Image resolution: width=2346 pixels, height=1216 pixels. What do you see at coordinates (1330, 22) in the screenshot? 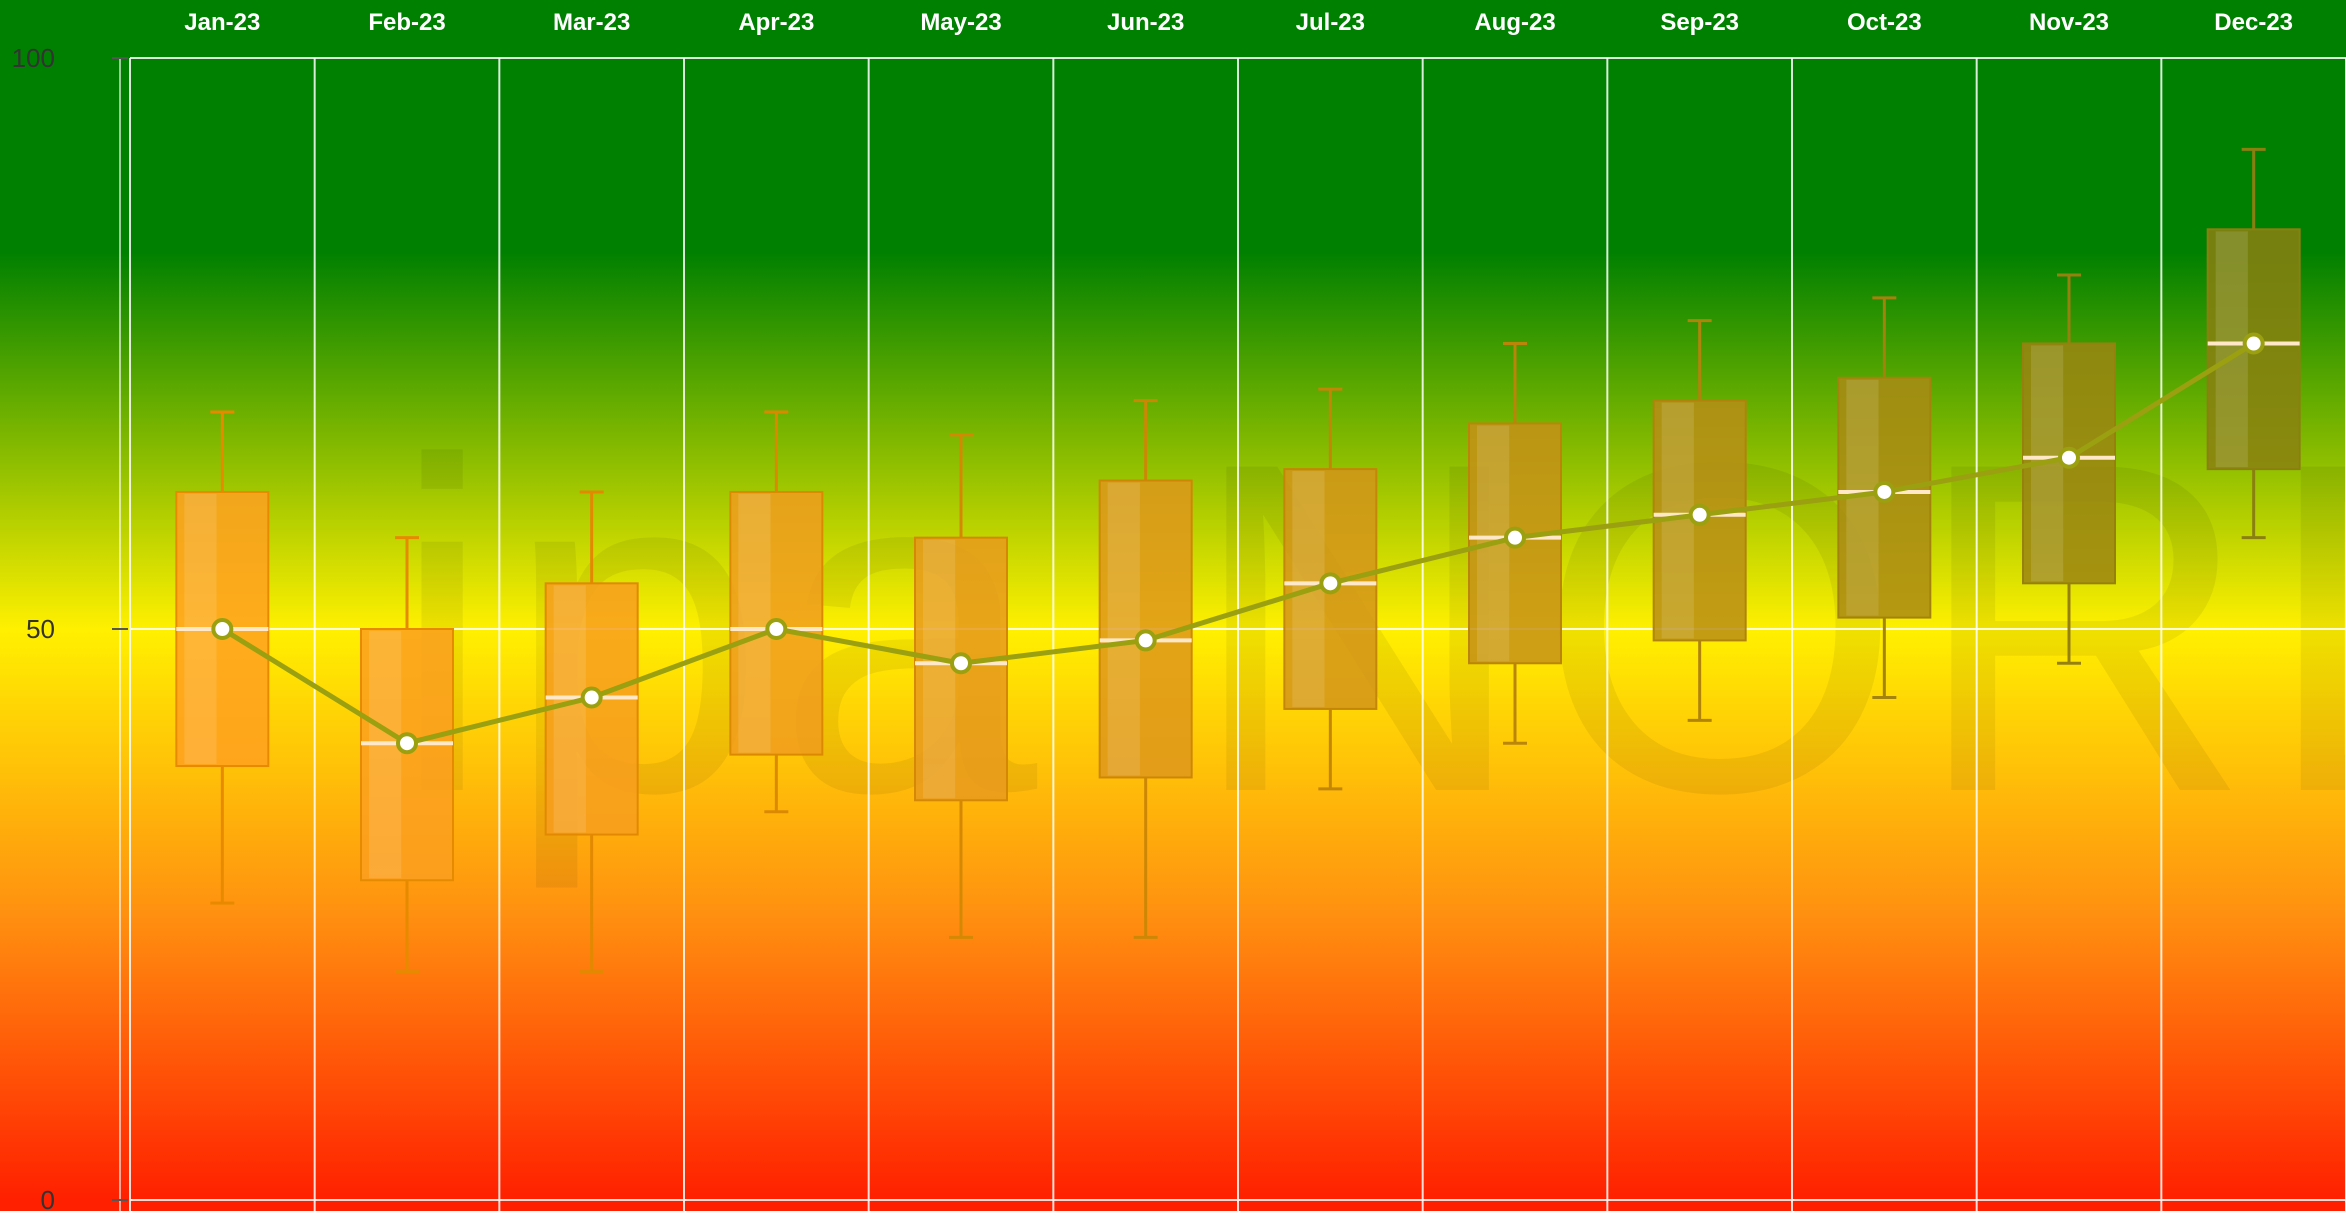
I see `x-tick-label: Jul-23` at bounding box center [1330, 22].